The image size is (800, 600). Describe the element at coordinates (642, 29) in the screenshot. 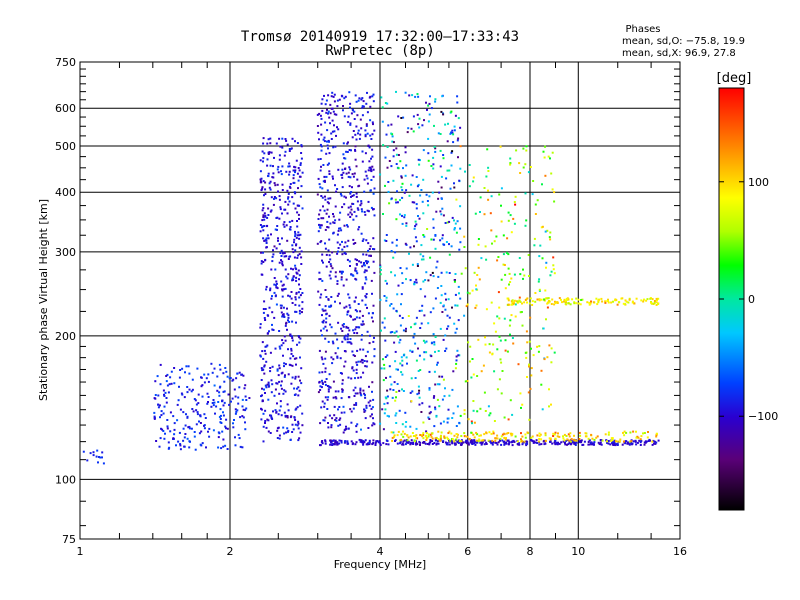

I see `stats-heading: Phases` at that location.